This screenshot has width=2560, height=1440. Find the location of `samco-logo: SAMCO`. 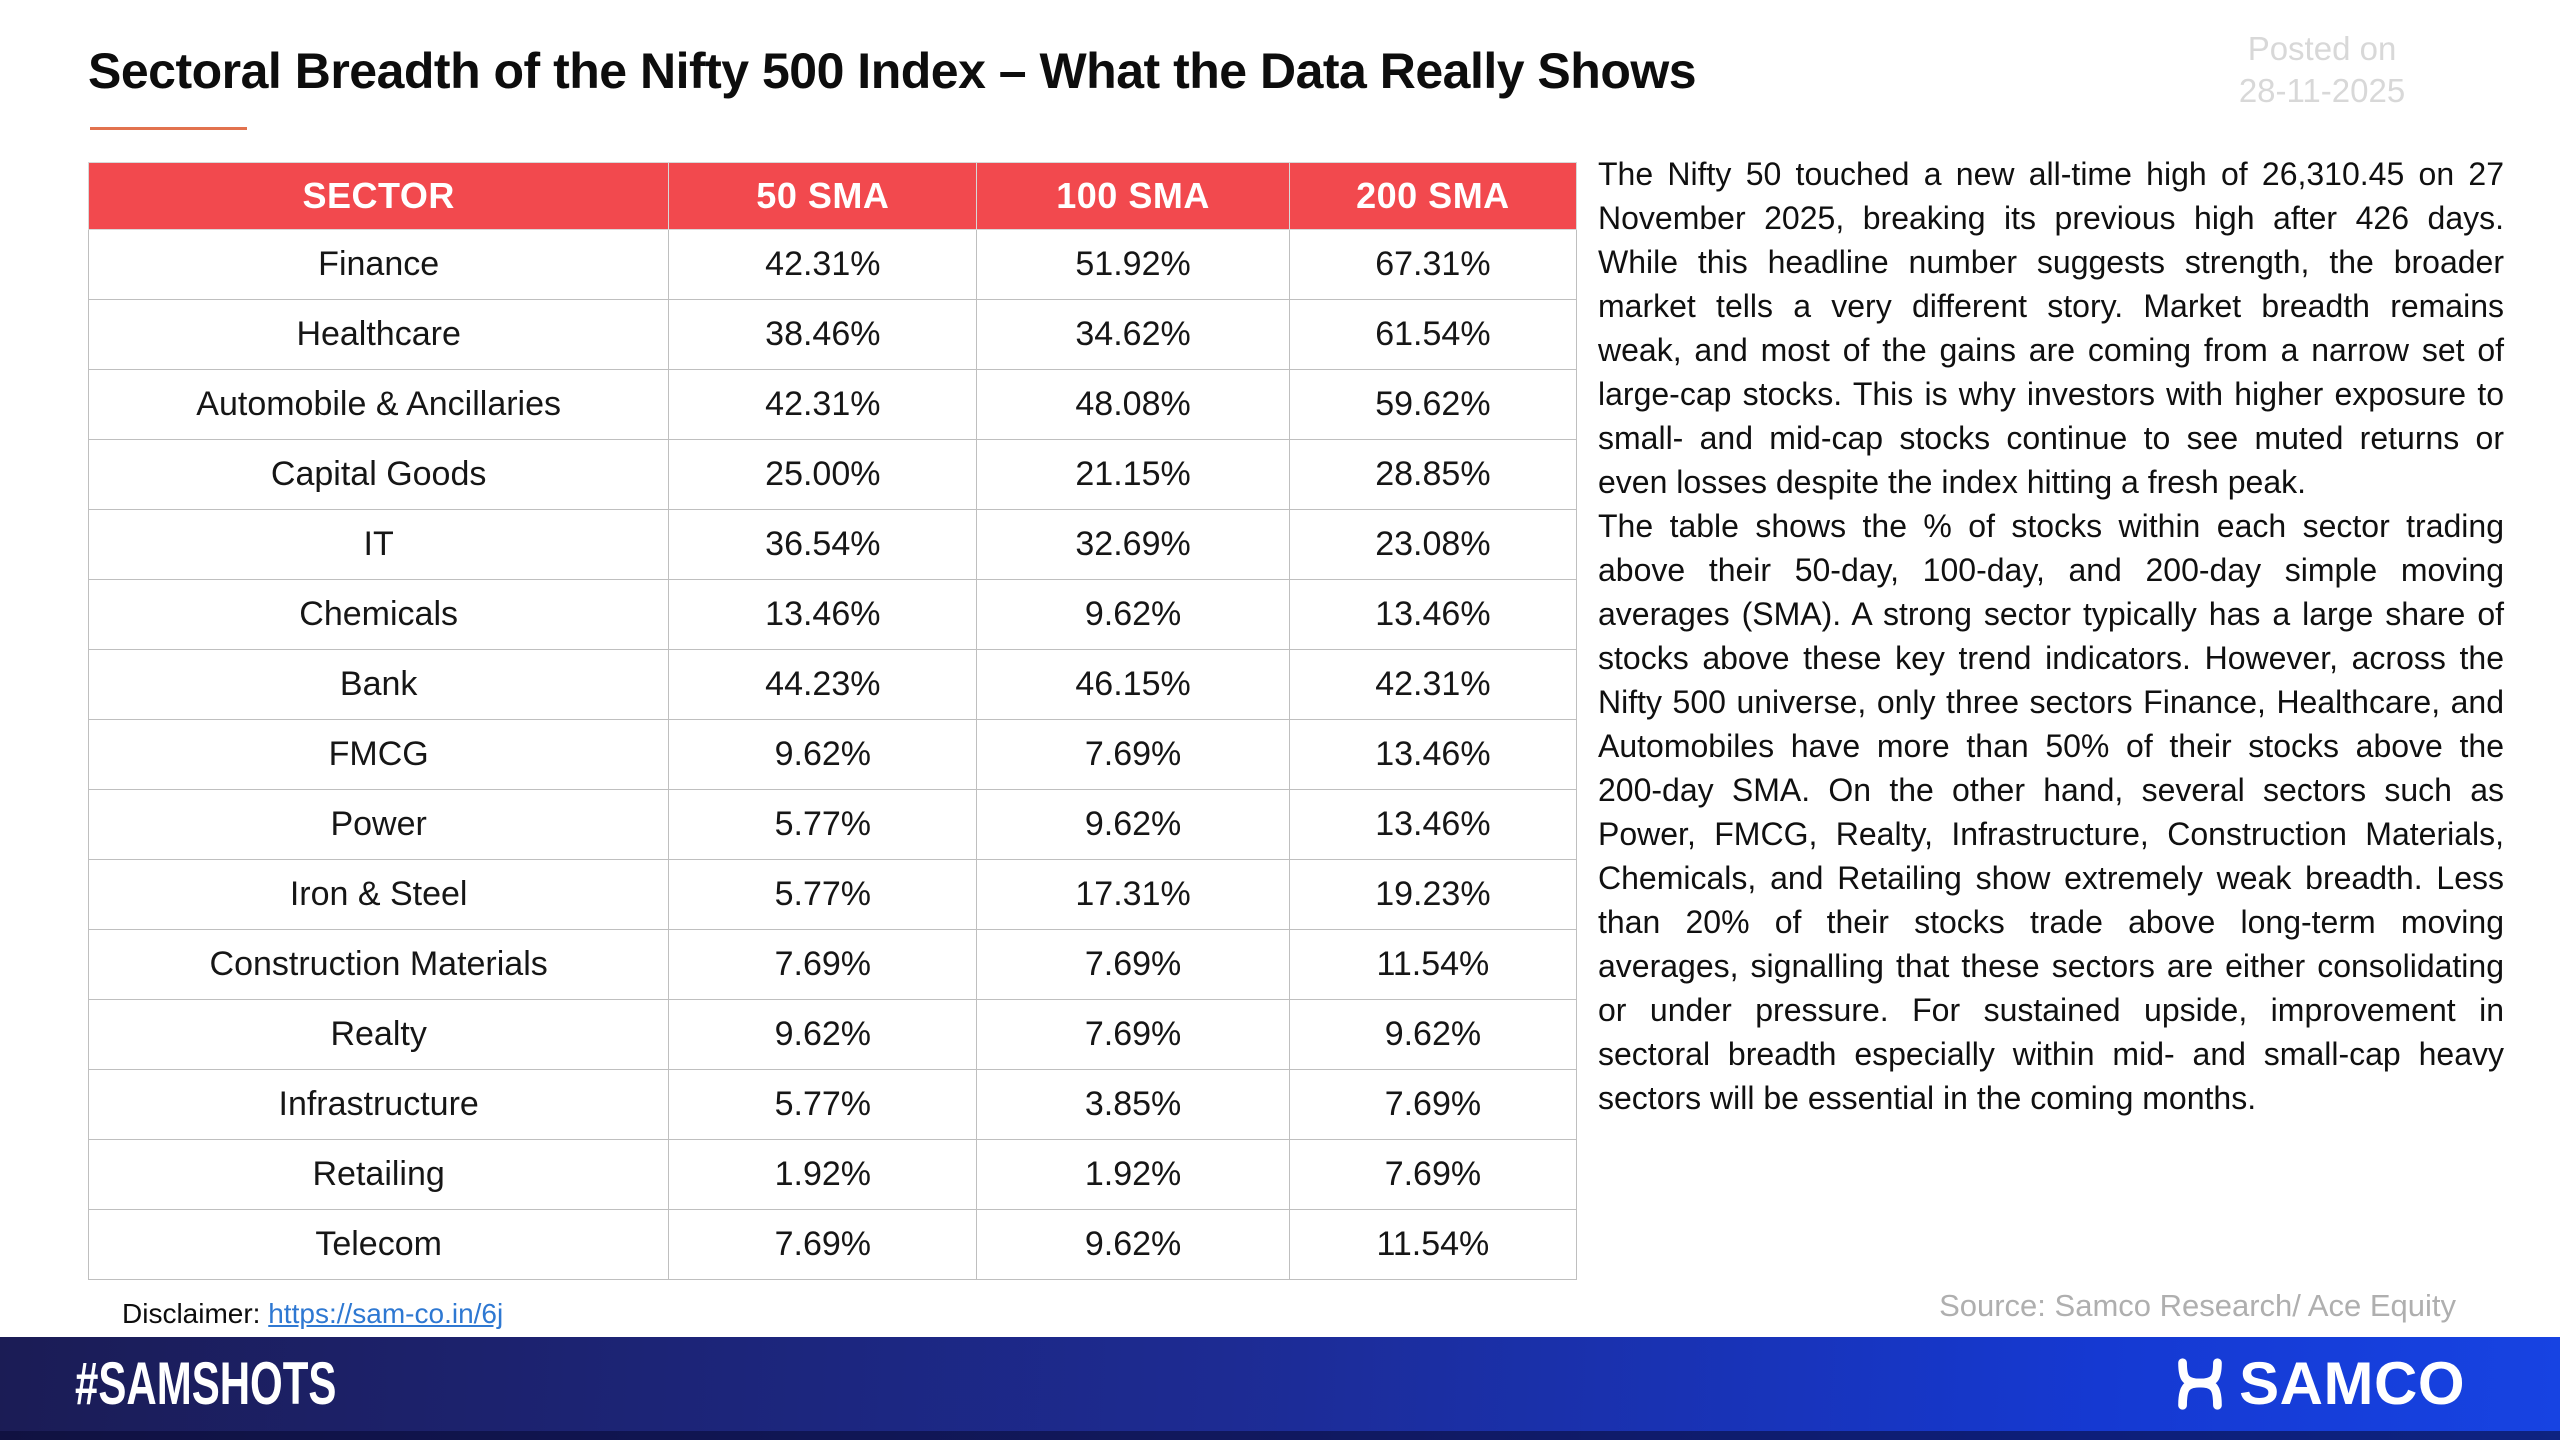

samco-logo: SAMCO is located at coordinates (2317, 1383).